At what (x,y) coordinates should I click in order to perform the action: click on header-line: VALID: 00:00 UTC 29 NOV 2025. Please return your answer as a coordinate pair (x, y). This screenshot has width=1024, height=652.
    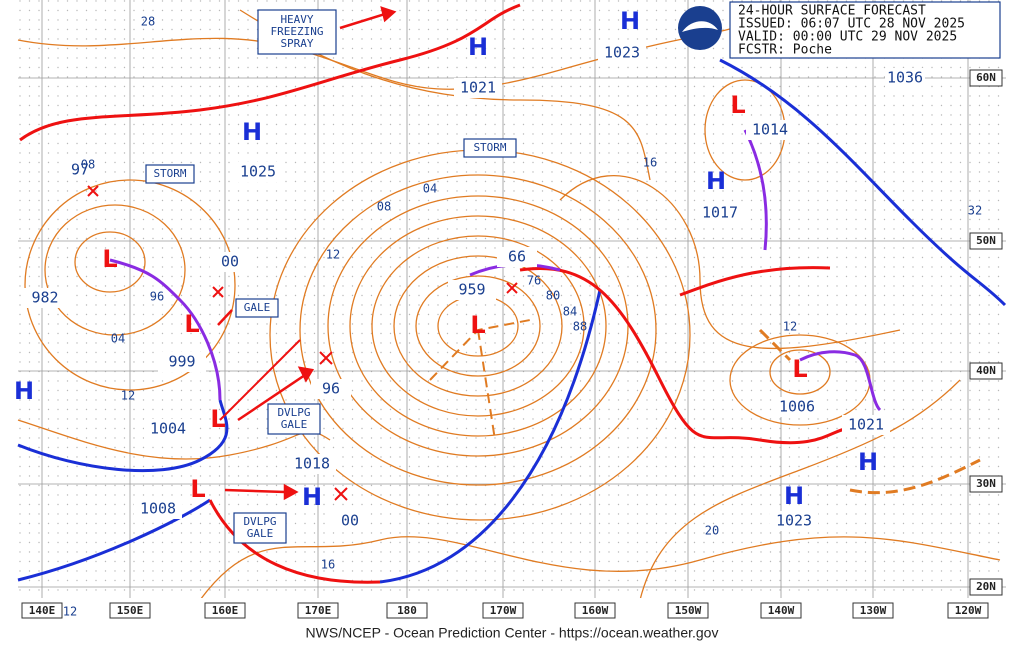
    Looking at the image, I should click on (847, 37).